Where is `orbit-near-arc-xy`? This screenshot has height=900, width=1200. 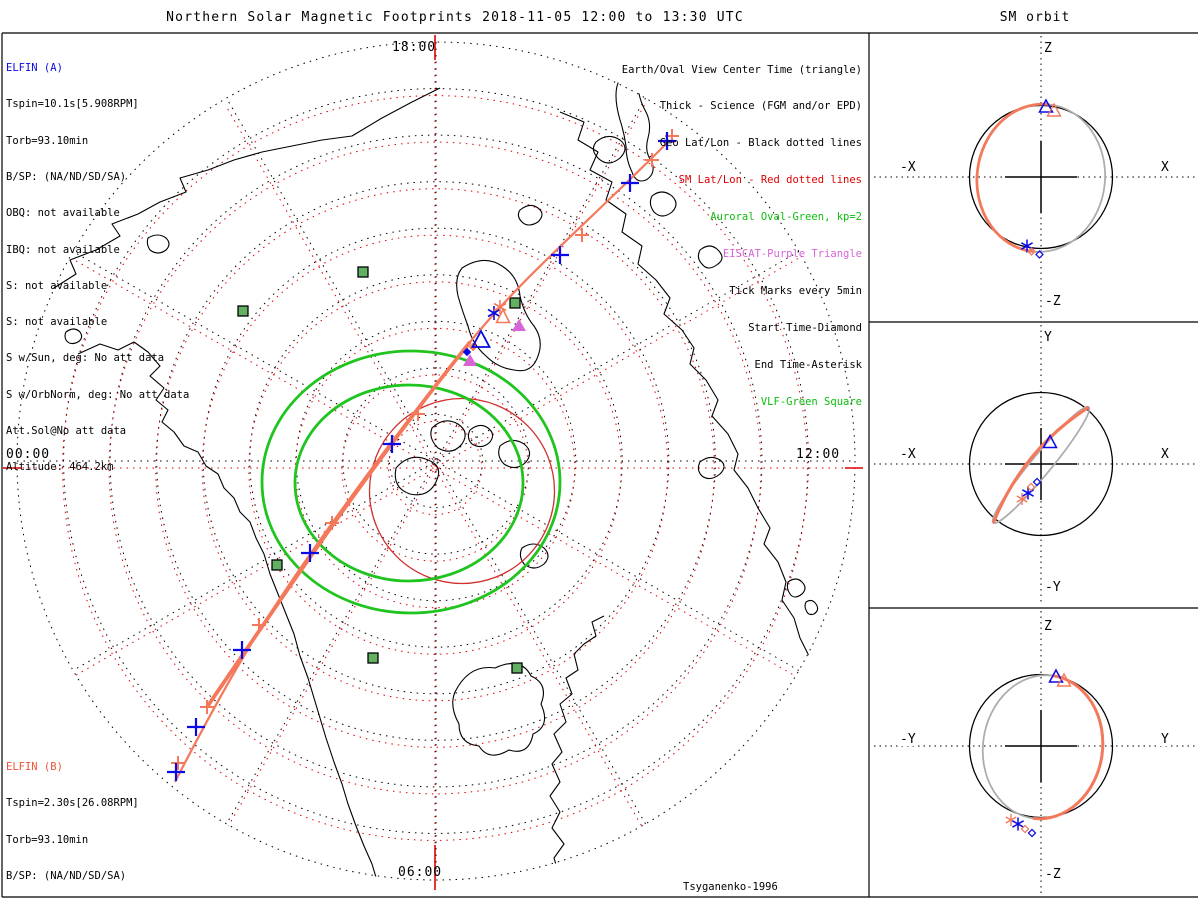
orbit-near-arc-xy is located at coordinates (1040, 464).